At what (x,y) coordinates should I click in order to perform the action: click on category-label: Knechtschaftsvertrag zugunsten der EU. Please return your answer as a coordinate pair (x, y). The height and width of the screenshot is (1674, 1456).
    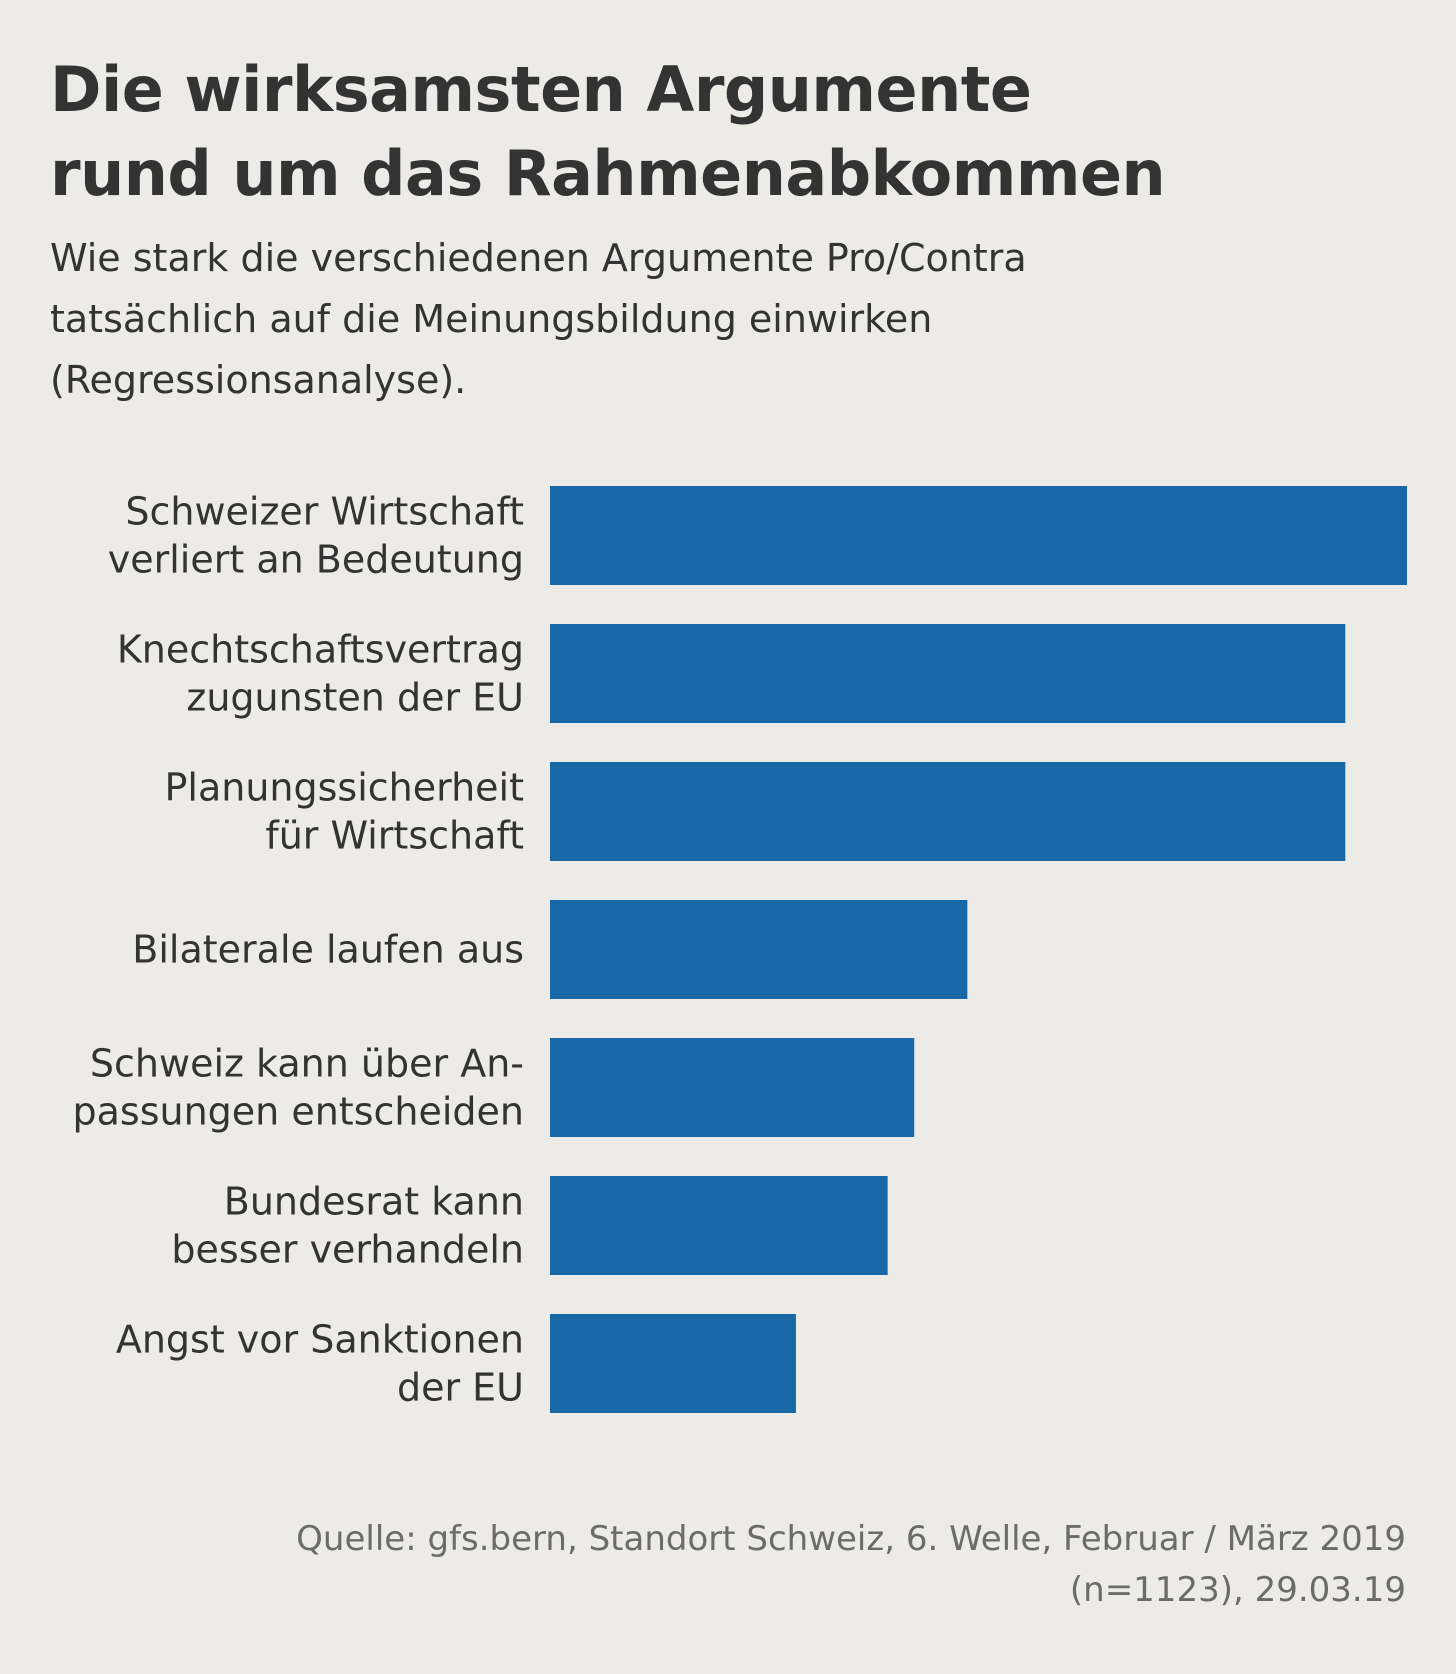
    Looking at the image, I should click on (320, 674).